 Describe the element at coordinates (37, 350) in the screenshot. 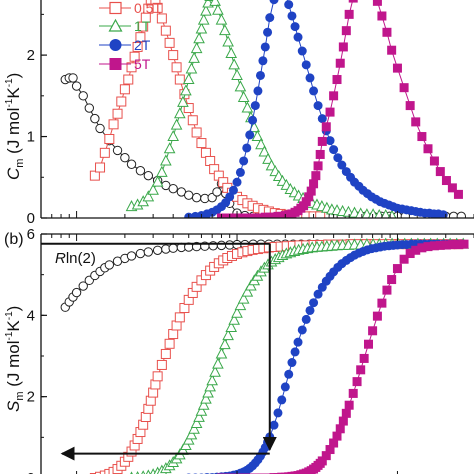

I see `panel-b-yticks: 0 2 4 6` at that location.